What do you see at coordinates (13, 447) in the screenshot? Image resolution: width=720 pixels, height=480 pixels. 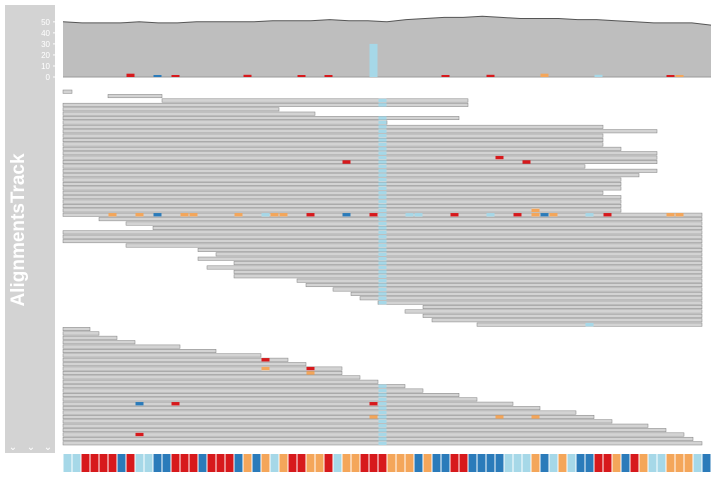 I see `collapse-chevron-1: ⌄` at bounding box center [13, 447].